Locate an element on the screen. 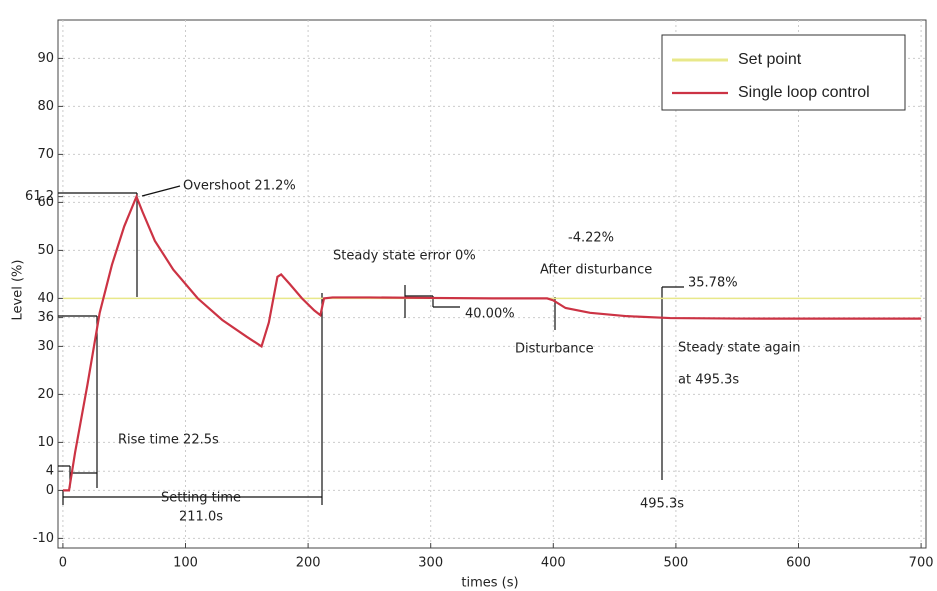 The image size is (937, 591). annotation: Steady state again is located at coordinates (739, 348).